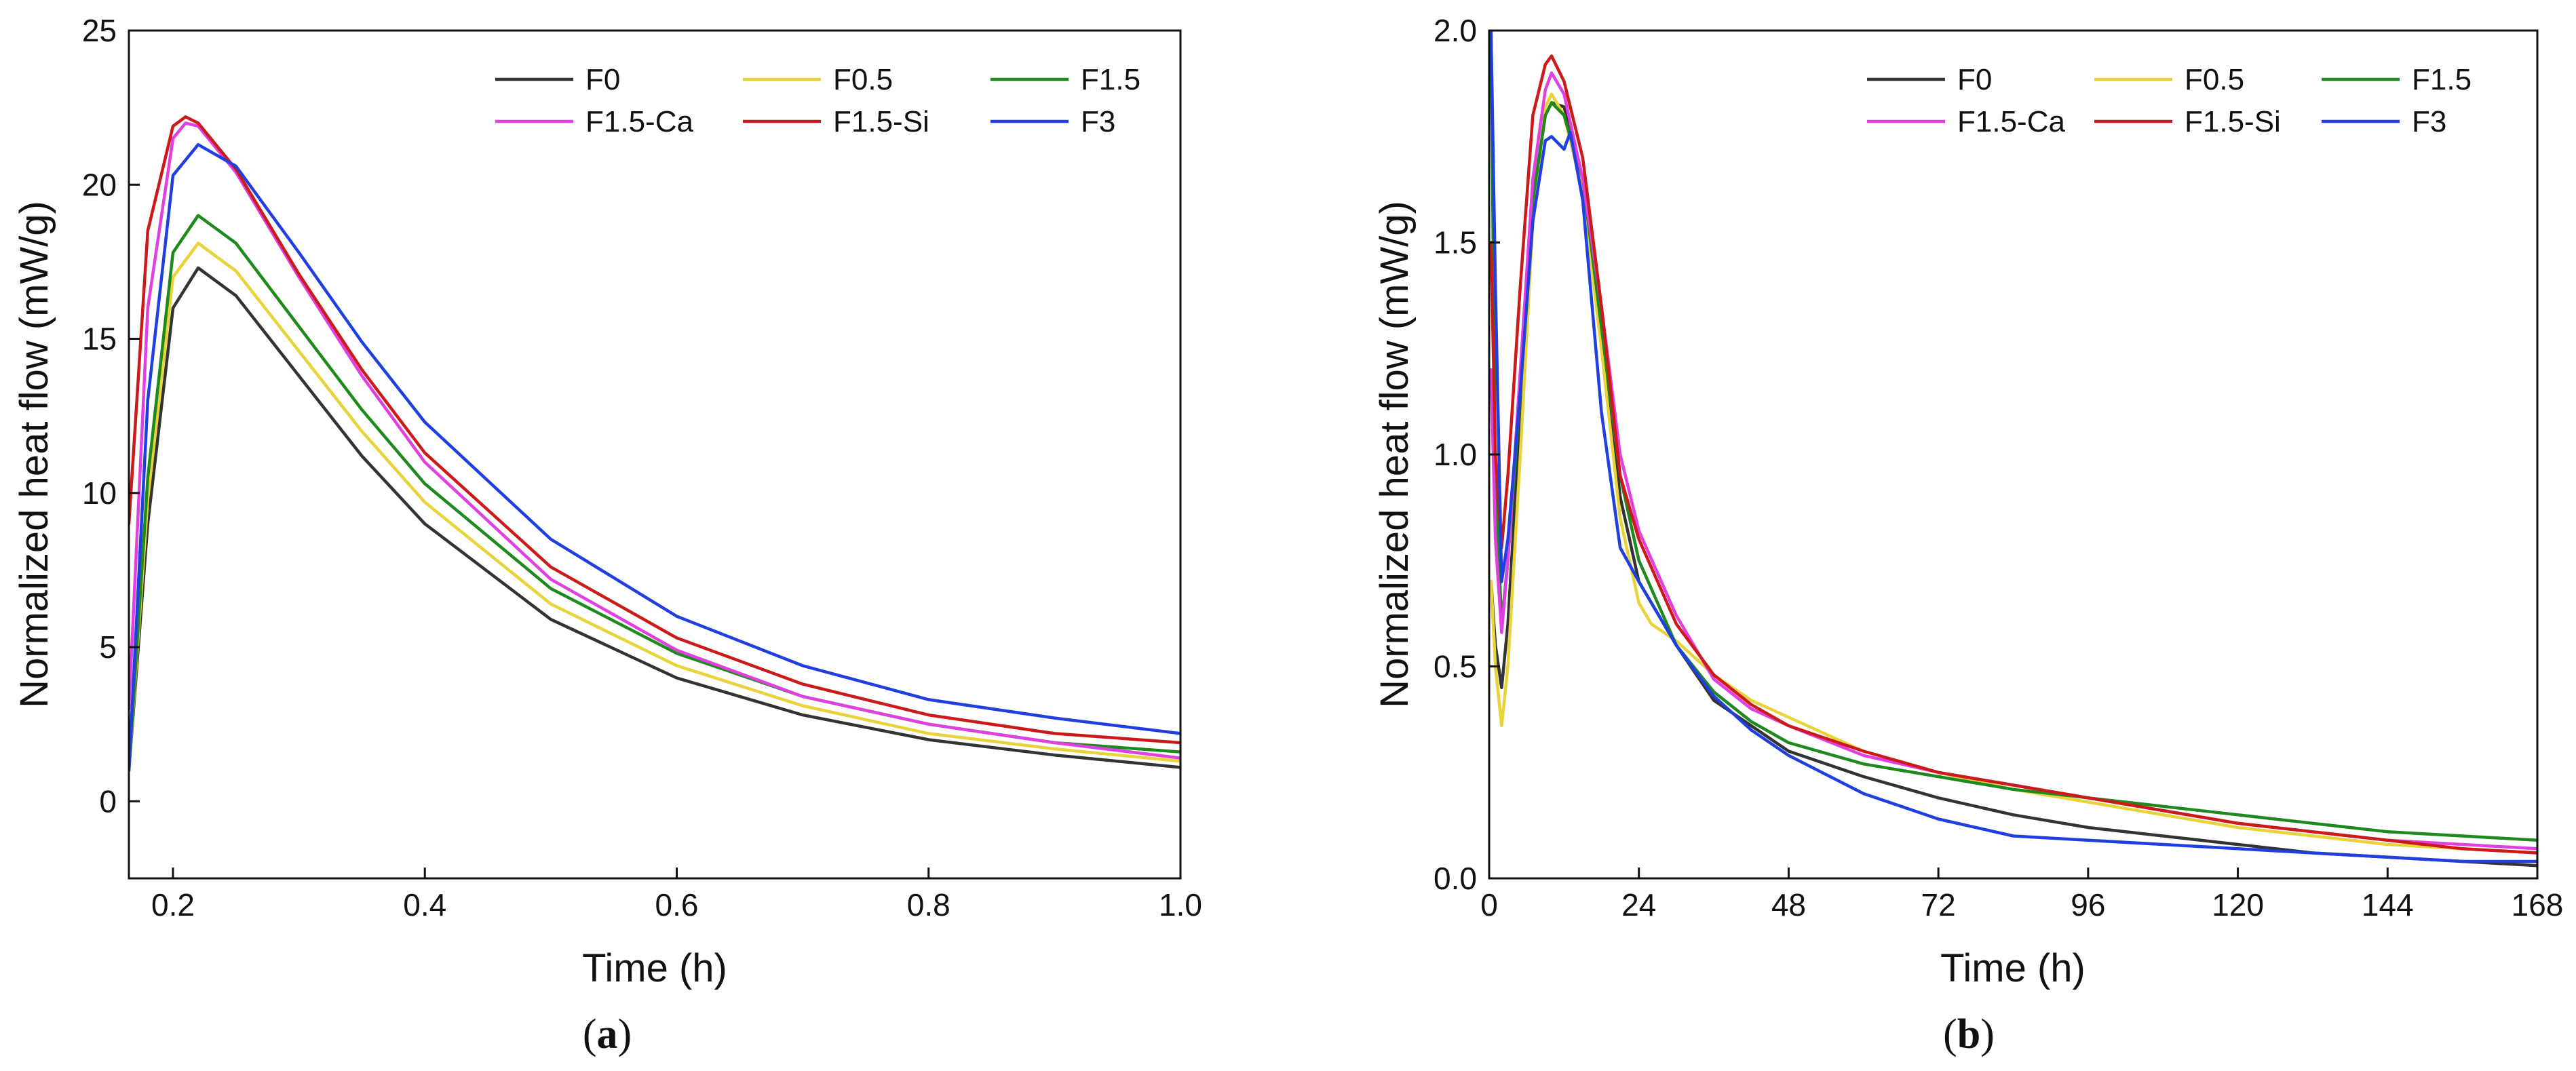  What do you see at coordinates (1180, 905) in the screenshot?
I see `panel-a-x-tick-label: 1.0` at bounding box center [1180, 905].